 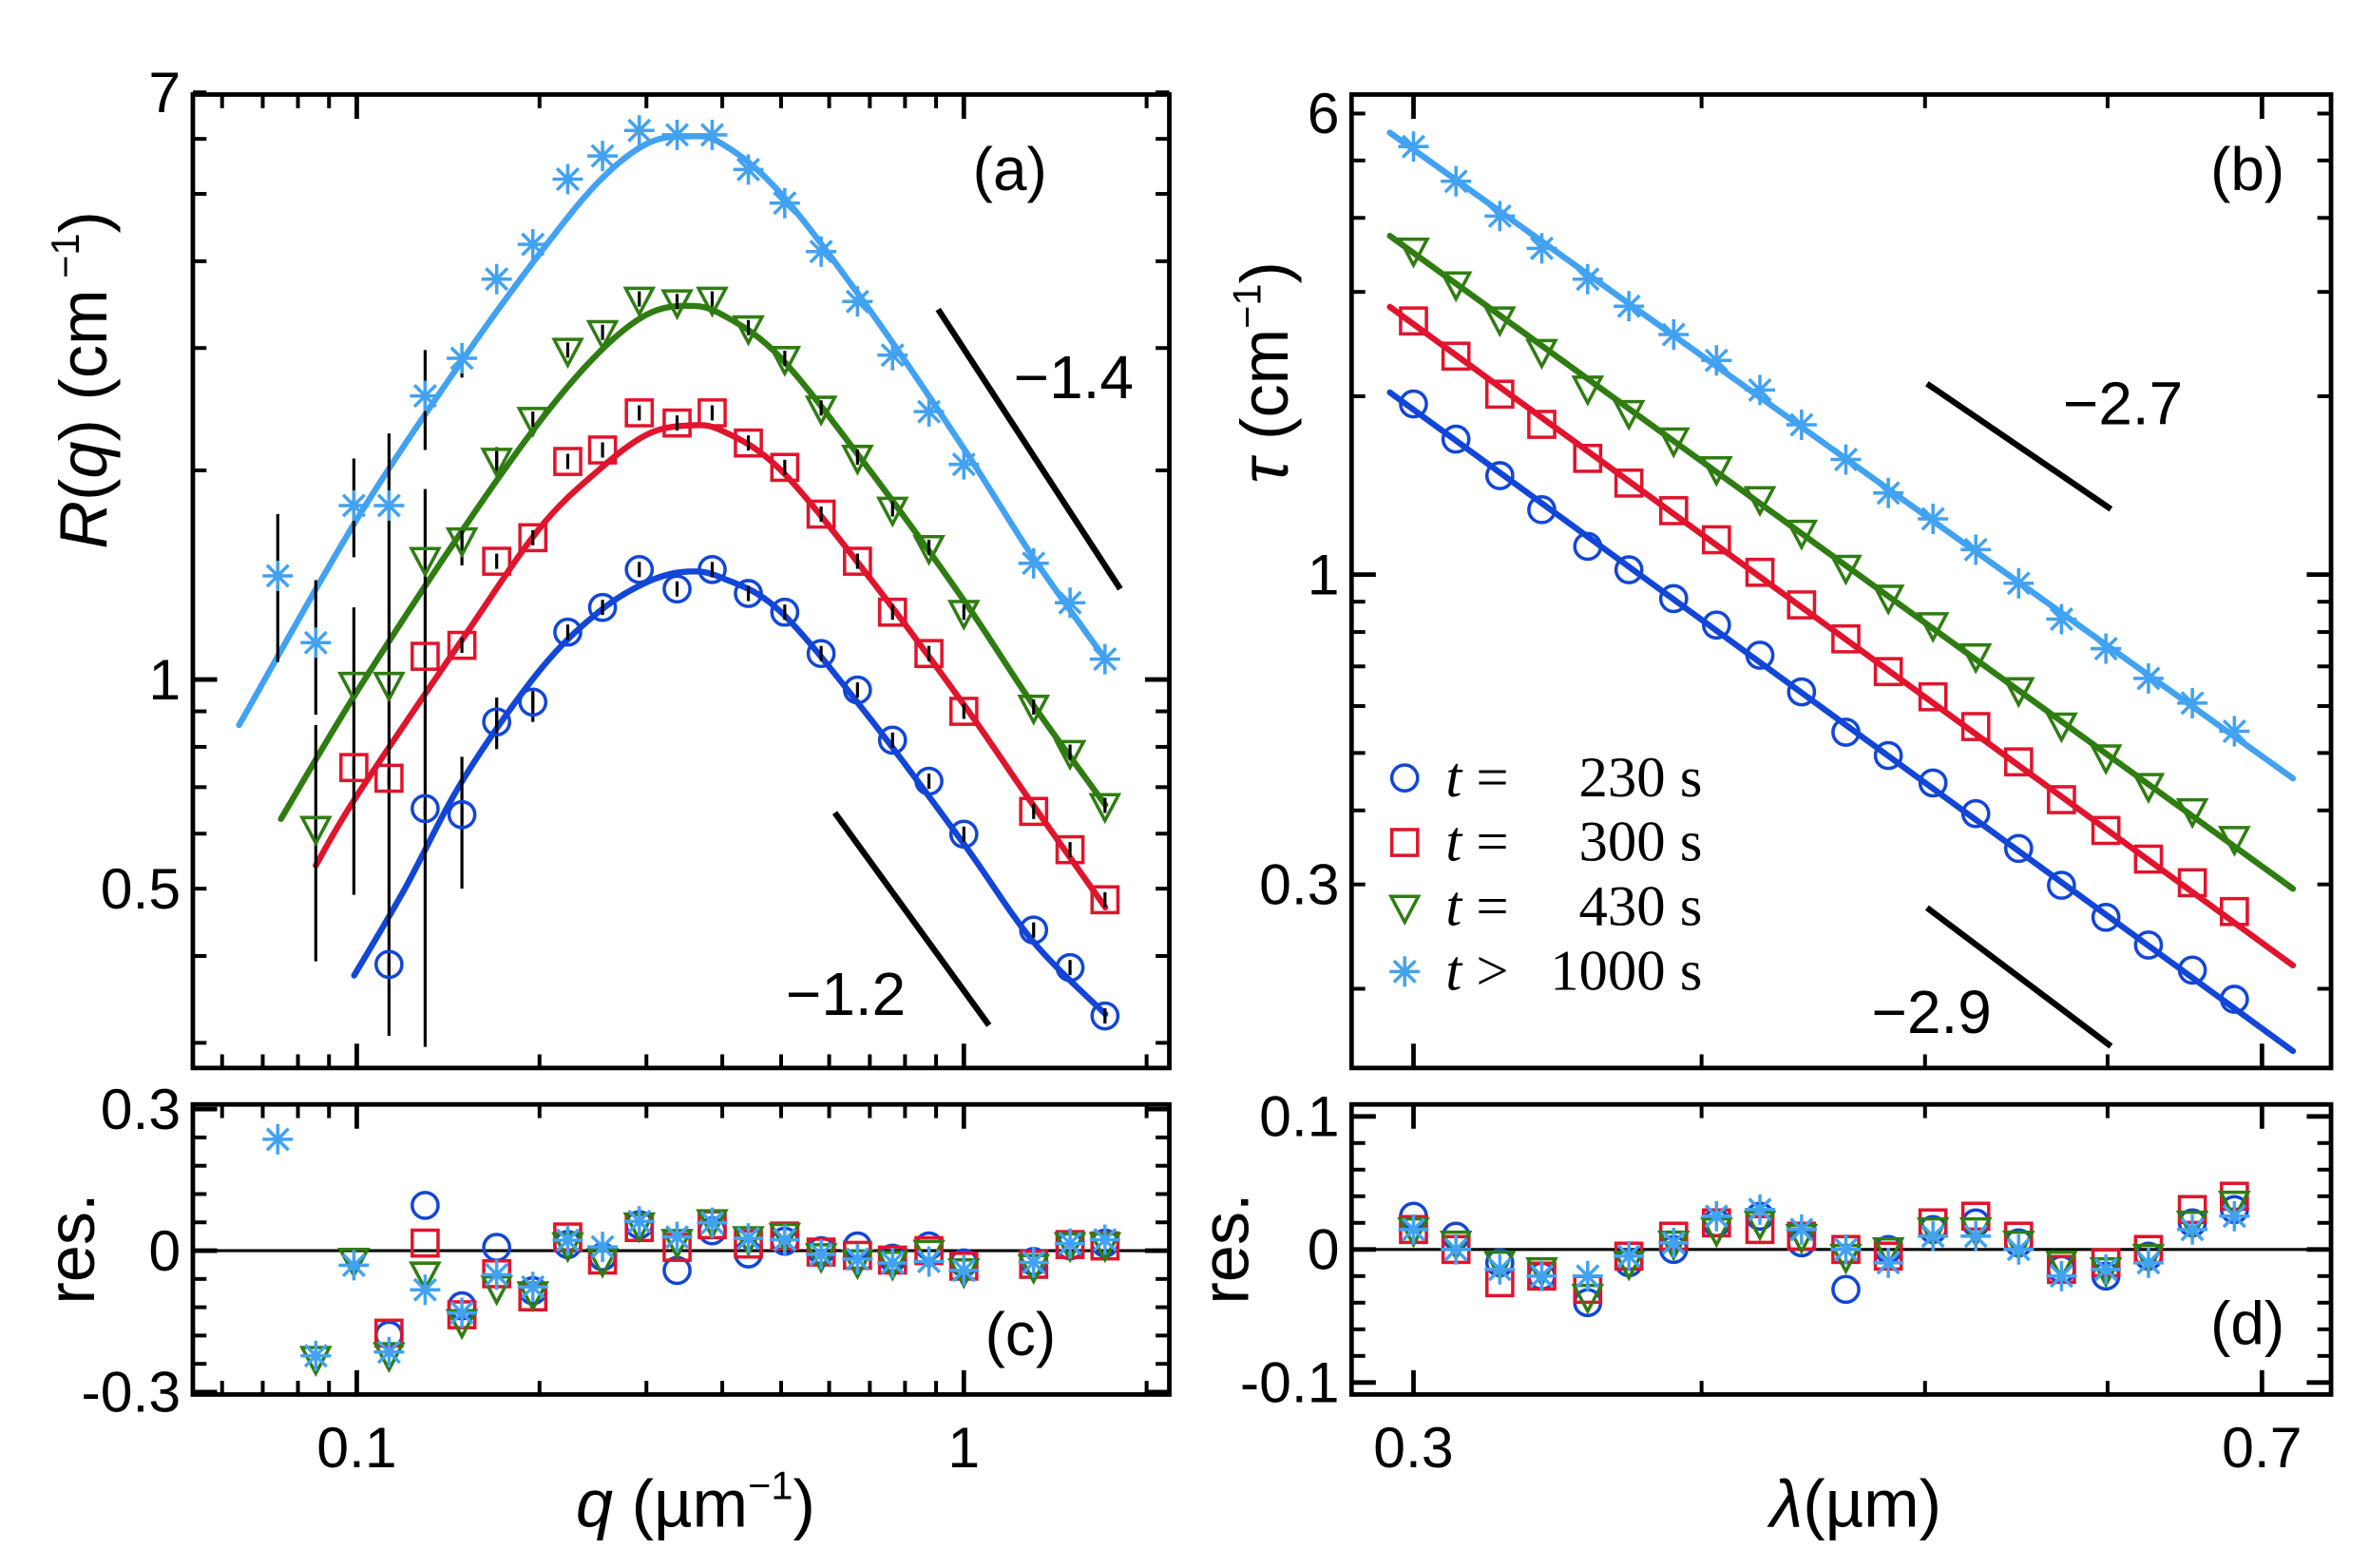 I want to click on fit-curve-t430, so click(x=693, y=562).